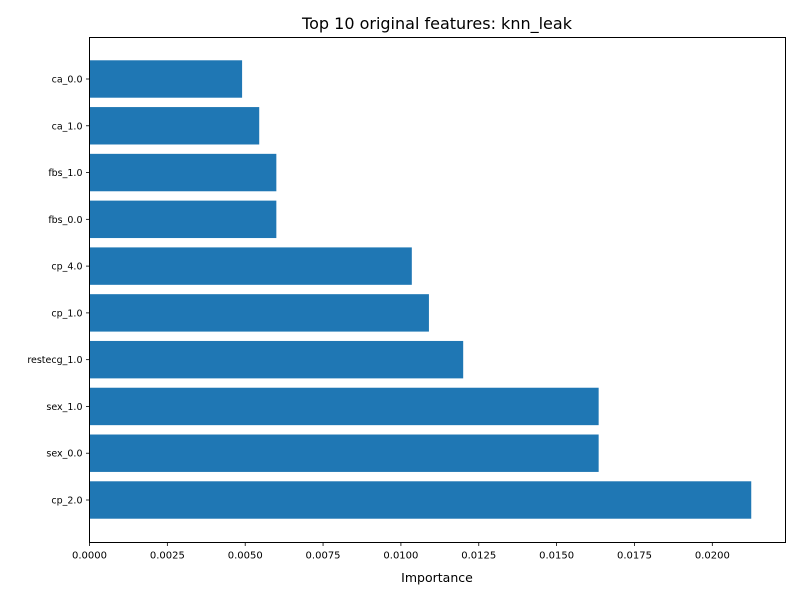 The width and height of the screenshot is (800, 600). What do you see at coordinates (174, 126) in the screenshot?
I see `bar-ca_1.0` at bounding box center [174, 126].